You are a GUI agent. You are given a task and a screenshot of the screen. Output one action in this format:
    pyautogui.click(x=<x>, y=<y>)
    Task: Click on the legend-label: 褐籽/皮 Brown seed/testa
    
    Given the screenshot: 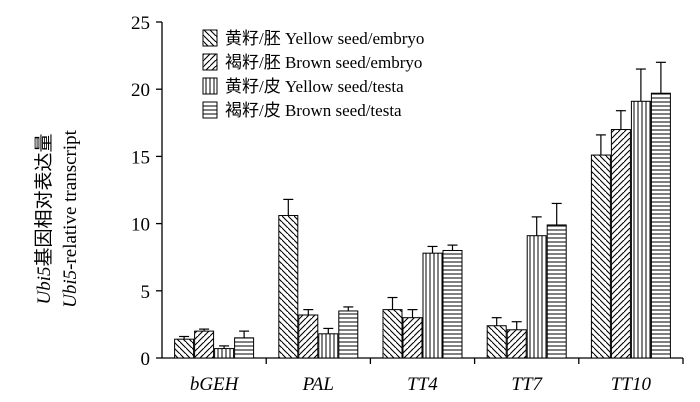 What is the action you would take?
    pyautogui.click(x=313, y=110)
    